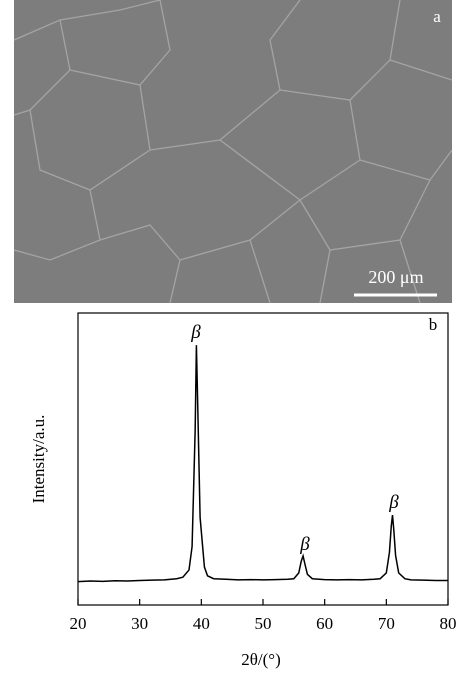 The height and width of the screenshot is (680, 466). Describe the element at coordinates (263, 623) in the screenshot. I see `x-tick-label: 50` at that location.